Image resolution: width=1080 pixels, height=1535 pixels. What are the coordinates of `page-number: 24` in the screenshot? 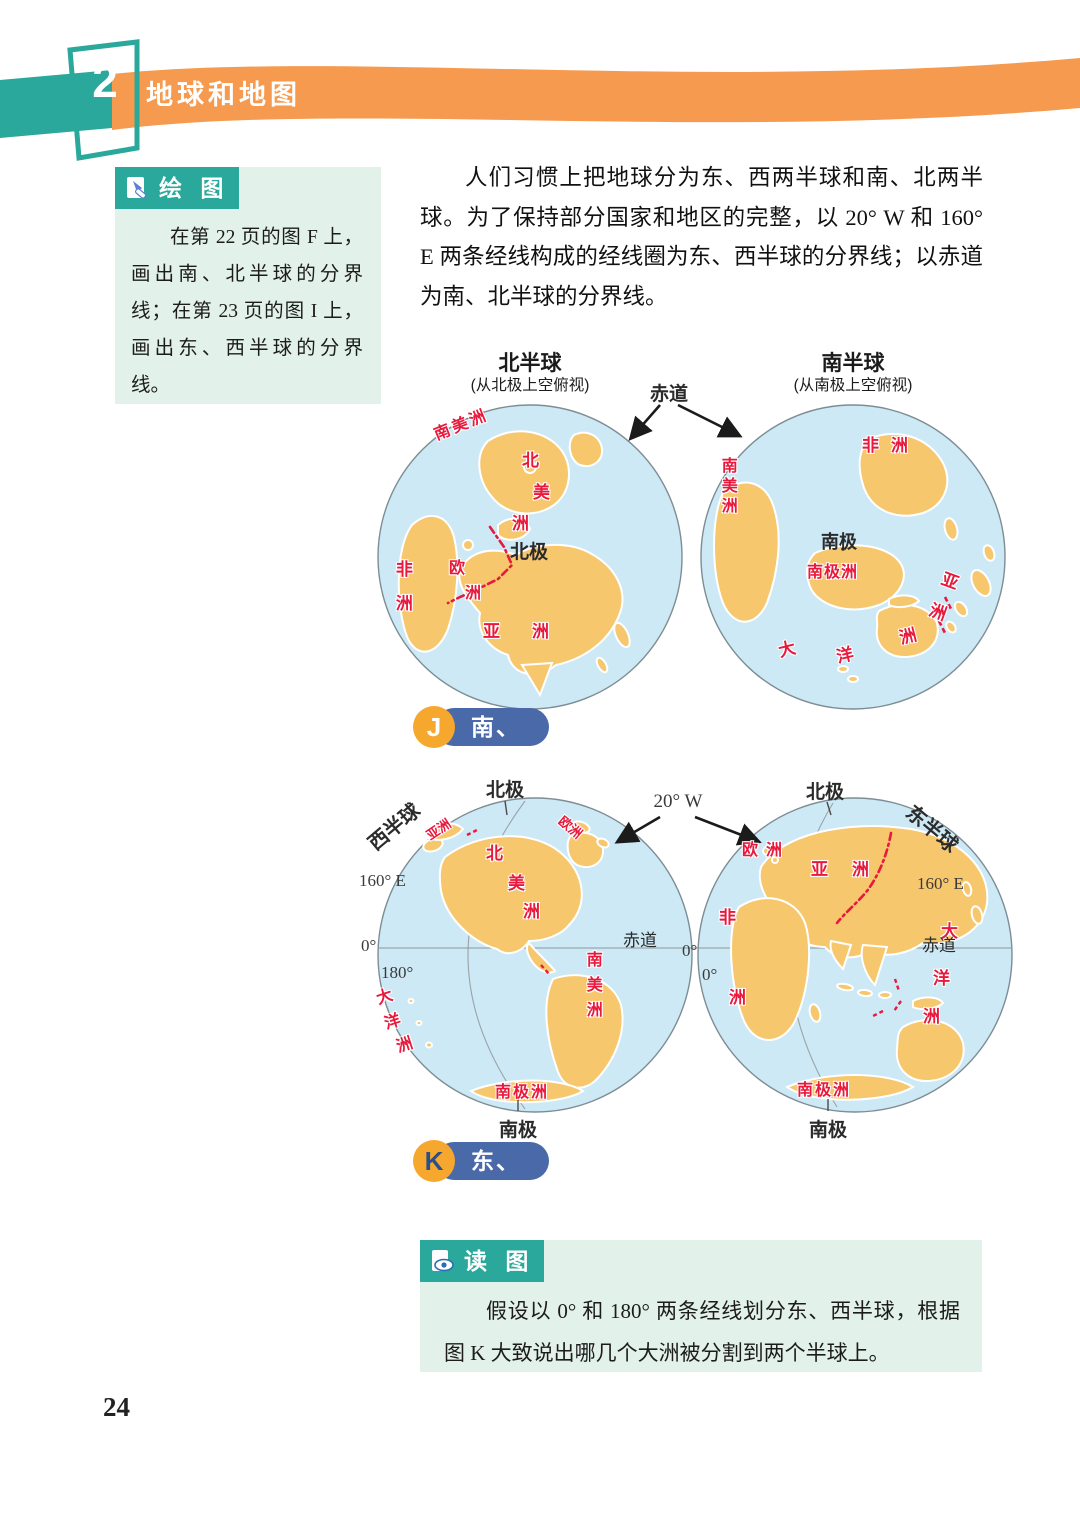 It's located at (116, 1407).